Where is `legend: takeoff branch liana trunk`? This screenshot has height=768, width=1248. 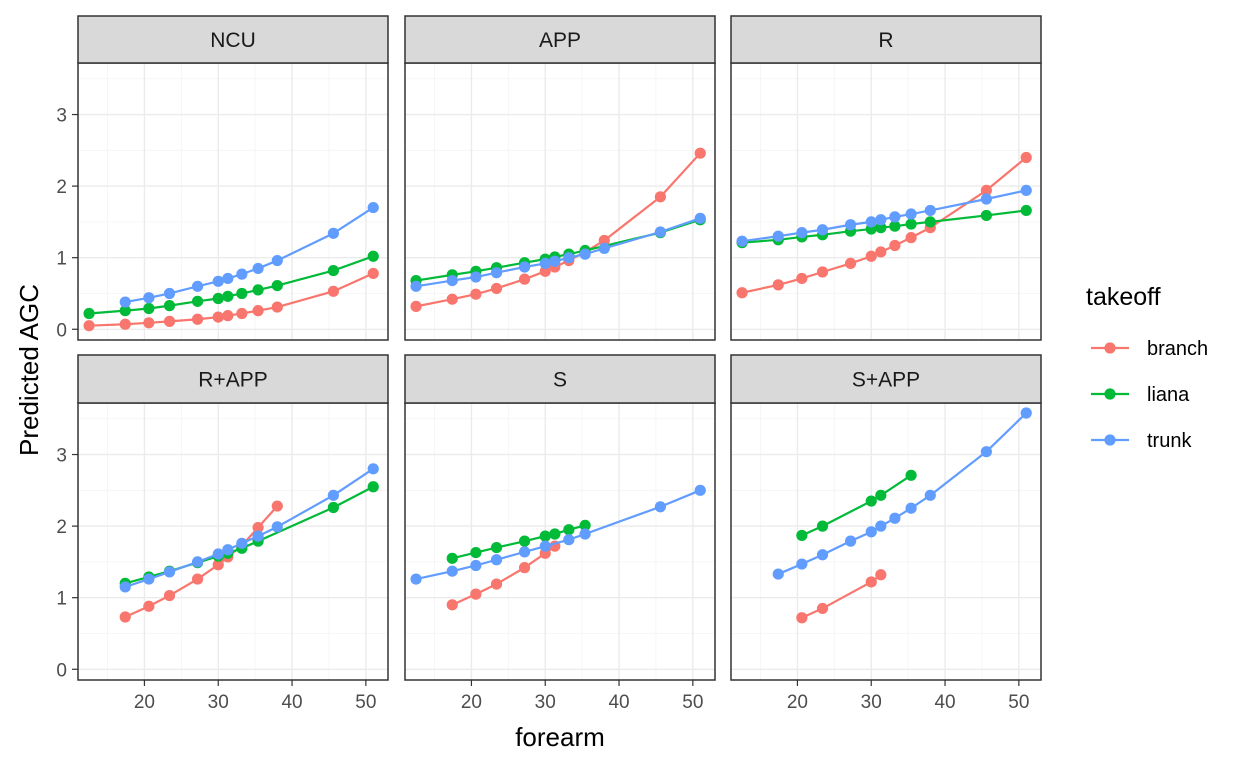 legend: takeoff branch liana trunk is located at coordinates (1147, 367).